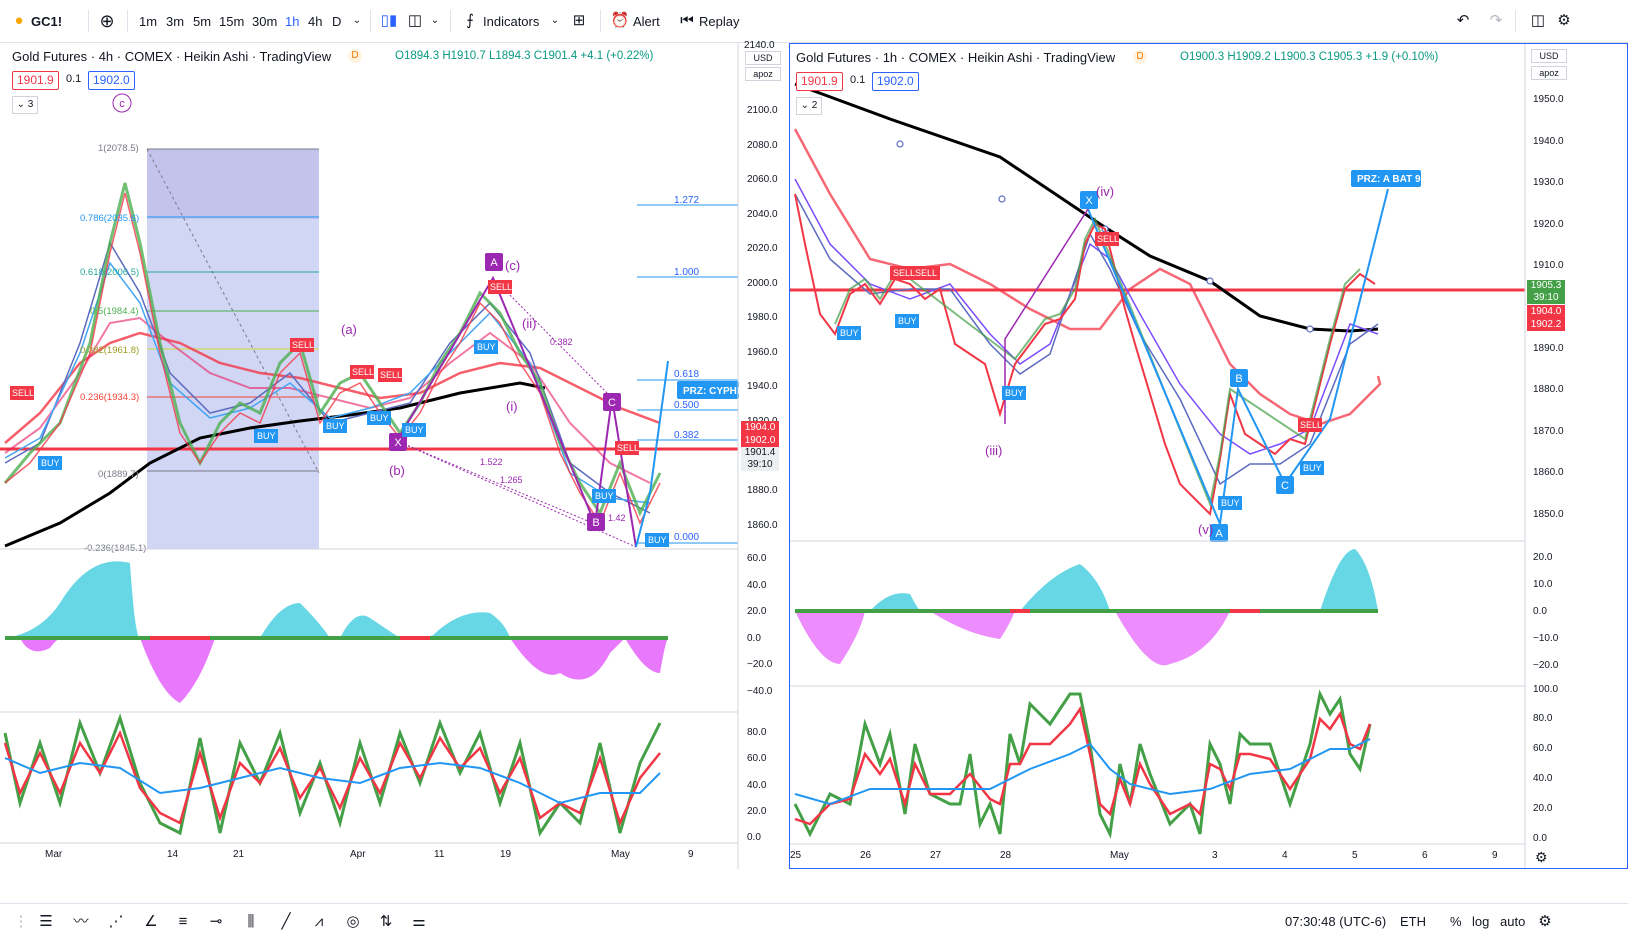 This screenshot has height=940, width=1628. I want to click on left-ask-button: 1902.0, so click(111, 80).